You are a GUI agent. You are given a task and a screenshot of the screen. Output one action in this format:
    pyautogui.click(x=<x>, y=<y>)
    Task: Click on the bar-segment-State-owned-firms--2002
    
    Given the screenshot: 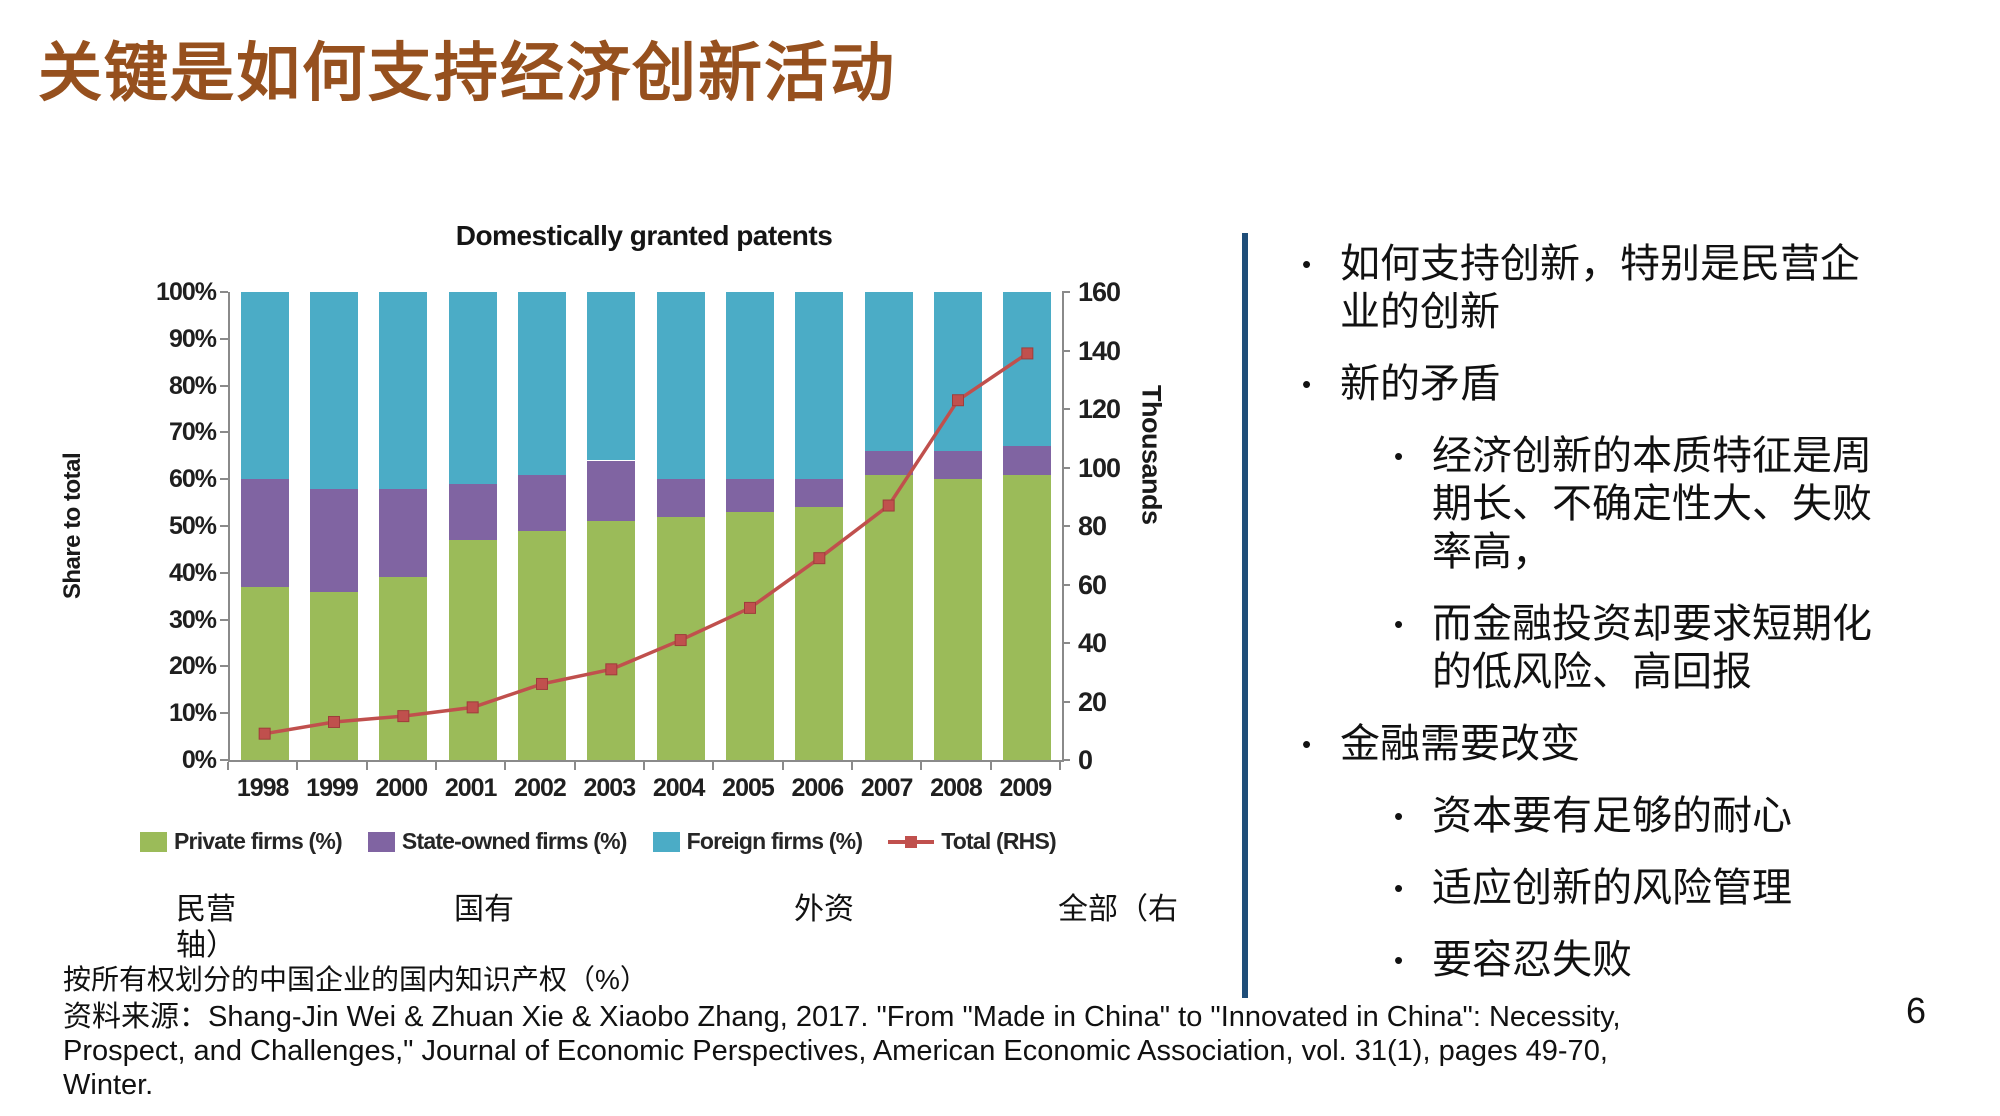 What is the action you would take?
    pyautogui.click(x=542, y=502)
    